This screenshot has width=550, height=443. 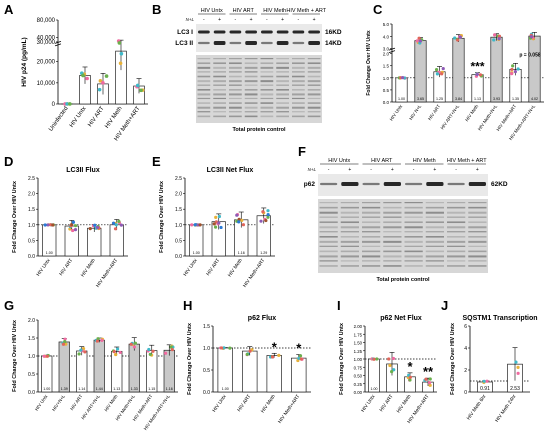 What do you see at coordinates (244, 11) in the screenshot?
I see `blot-group-label: HIV ART` at bounding box center [244, 11].